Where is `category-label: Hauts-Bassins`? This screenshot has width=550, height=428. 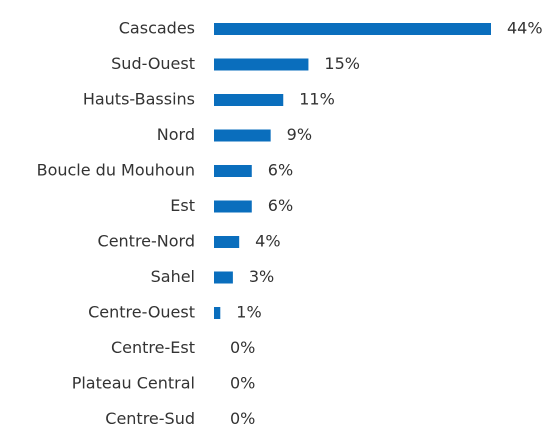 category-label: Hauts-Bassins is located at coordinates (139, 99).